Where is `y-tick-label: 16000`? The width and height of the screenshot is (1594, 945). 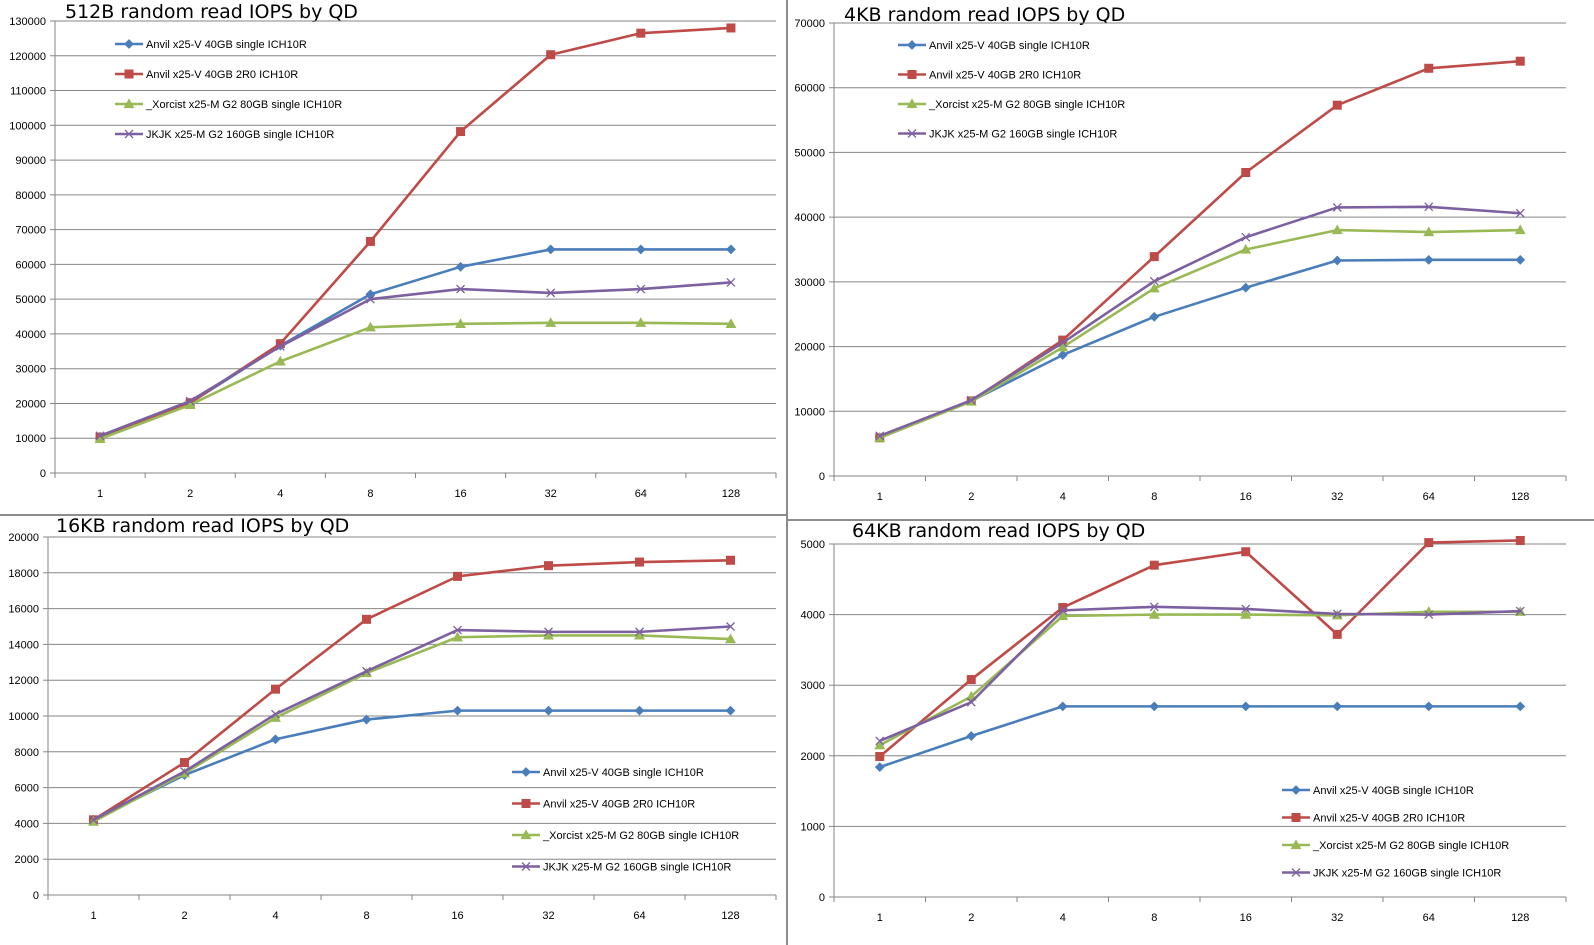
y-tick-label: 16000 is located at coordinates (23, 610).